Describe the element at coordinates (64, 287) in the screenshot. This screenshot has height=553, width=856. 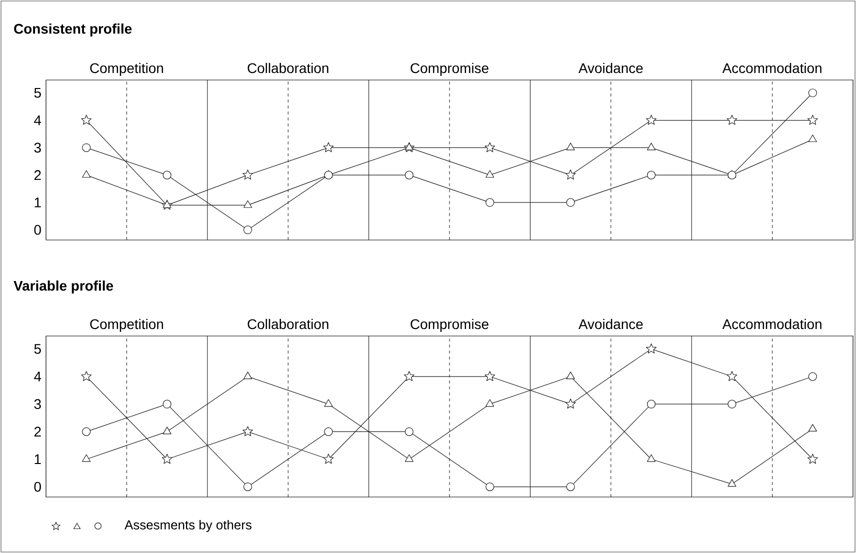
I see `chart-title: Variable profile` at that location.